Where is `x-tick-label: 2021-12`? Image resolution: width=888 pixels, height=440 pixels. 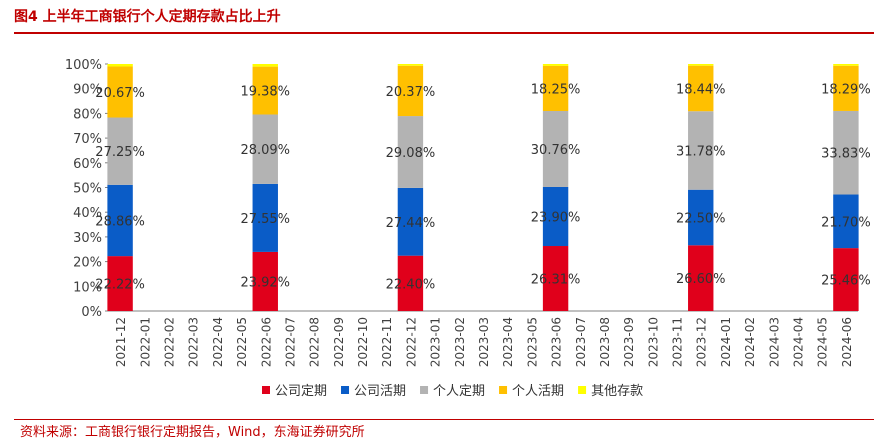 x-tick-label: 2021-12 is located at coordinates (121, 342).